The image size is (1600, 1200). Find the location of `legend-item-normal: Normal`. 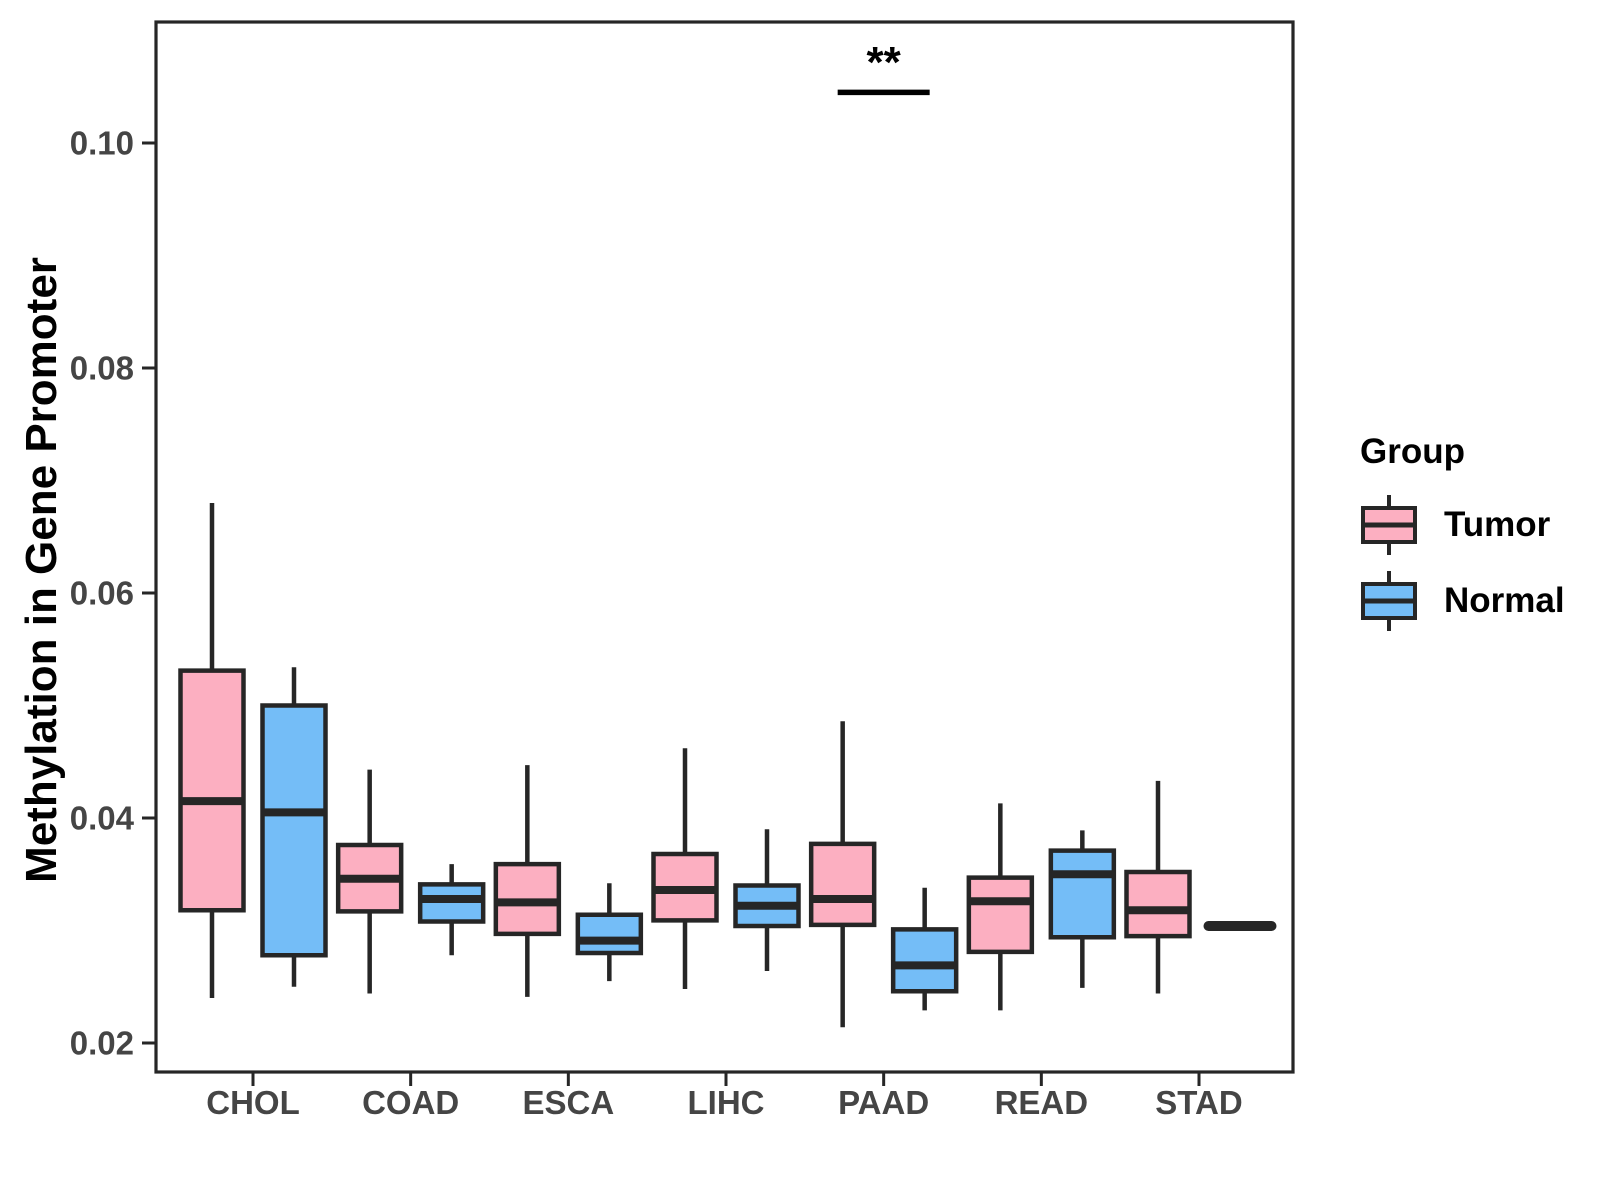

legend-item-normal: Normal is located at coordinates (1462, 601).